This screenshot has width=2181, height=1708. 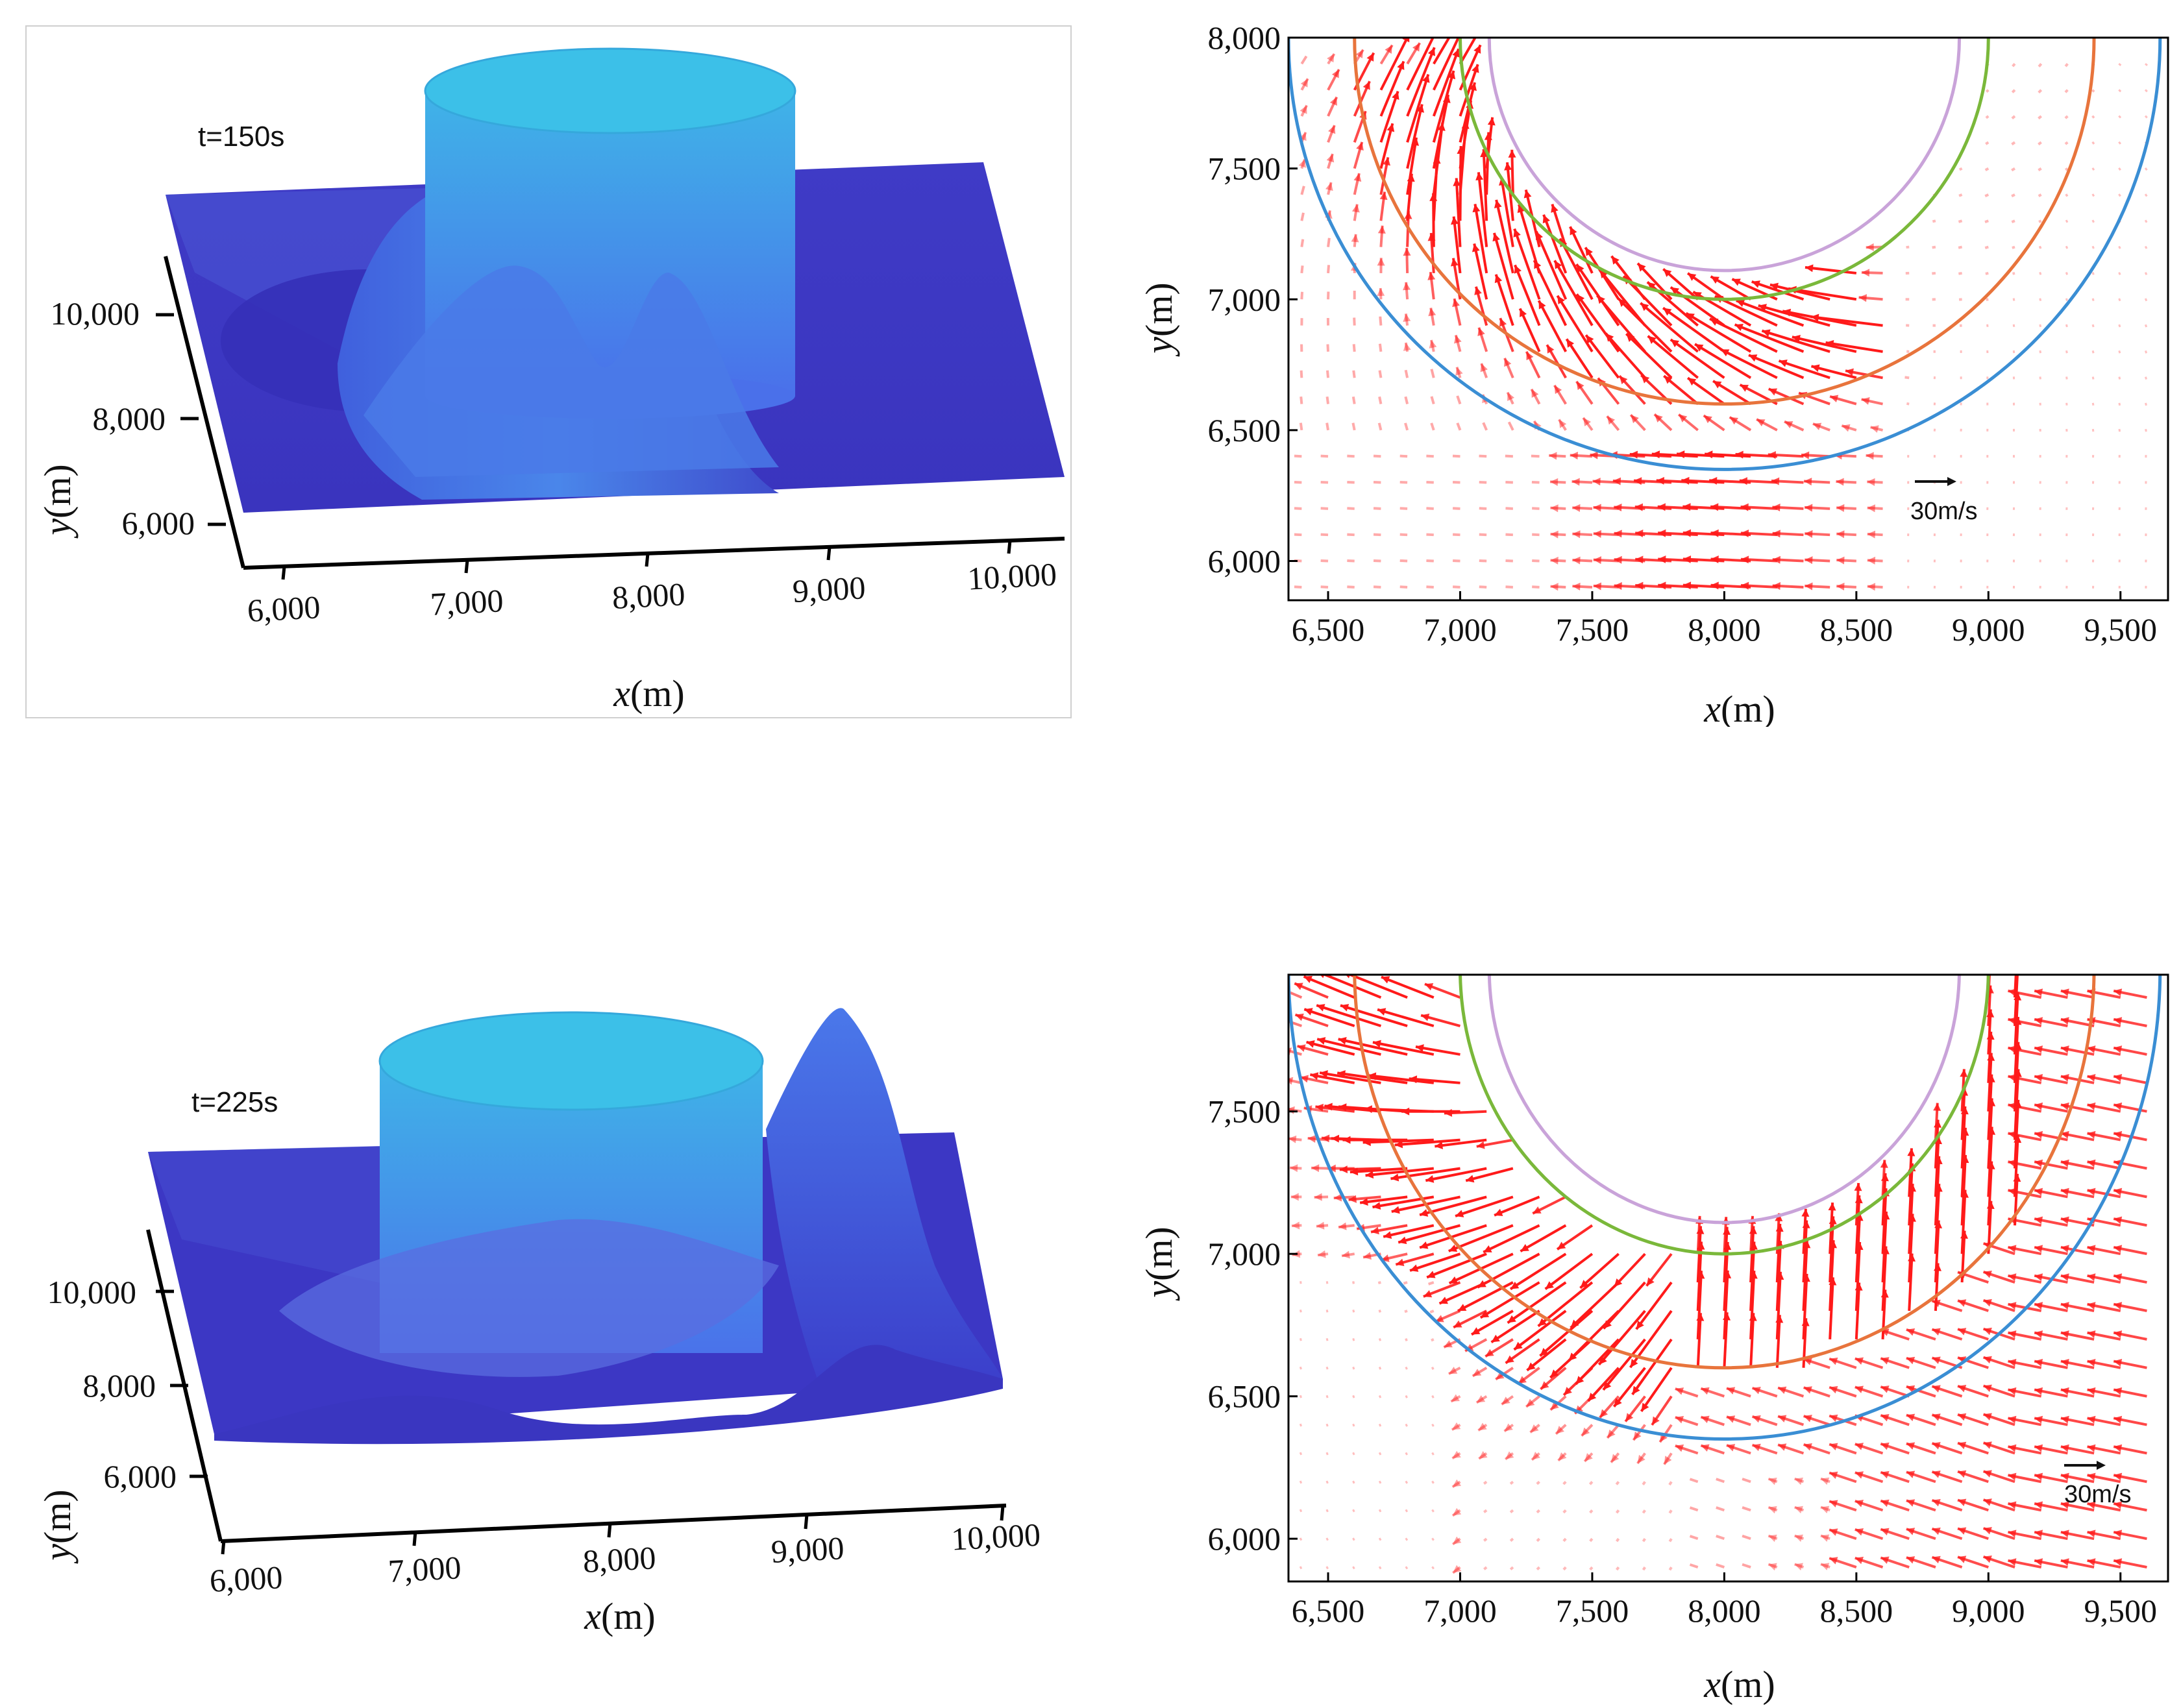 I want to click on scale-key: 30m/s, so click(x=2097, y=1484).